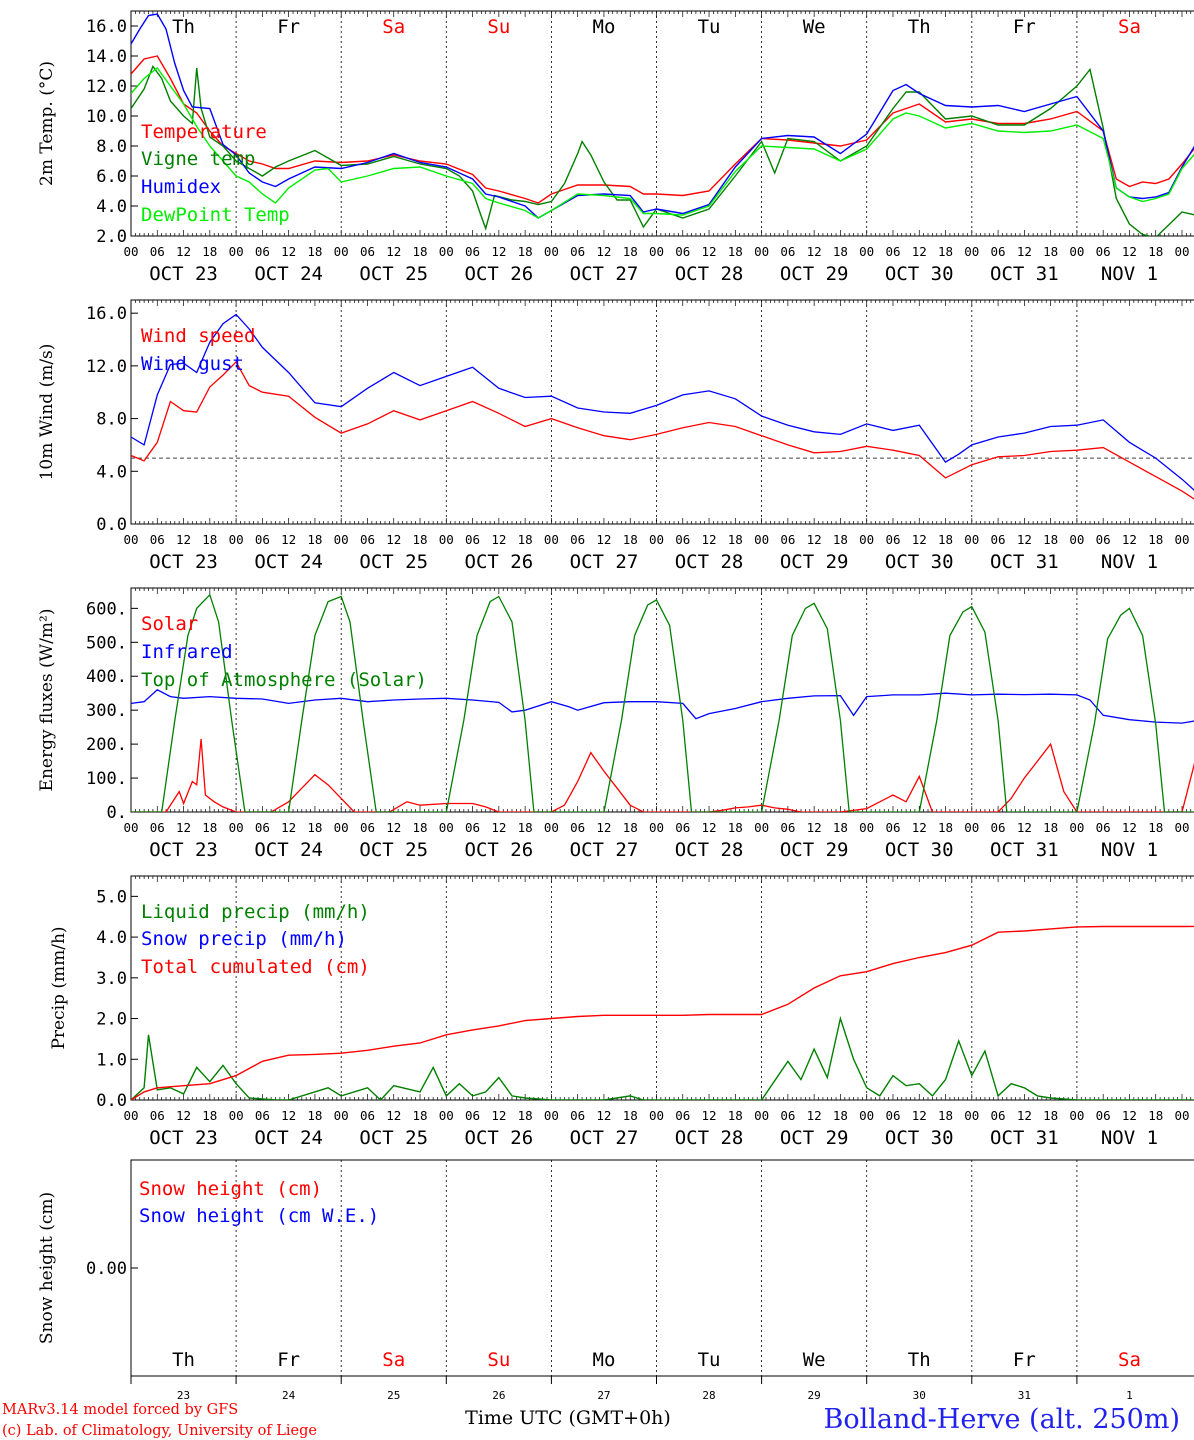 The height and width of the screenshot is (1440, 1194). Describe the element at coordinates (47, 700) in the screenshot. I see `y-axis-title: Energy fluxes (W/m²)` at that location.